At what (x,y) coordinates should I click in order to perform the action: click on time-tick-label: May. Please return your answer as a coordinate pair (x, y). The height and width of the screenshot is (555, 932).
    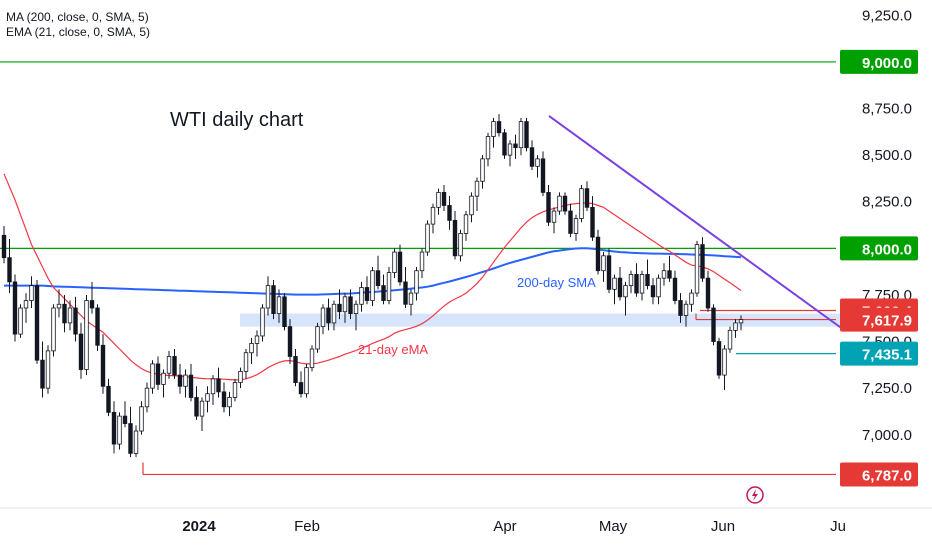
    Looking at the image, I should click on (613, 526).